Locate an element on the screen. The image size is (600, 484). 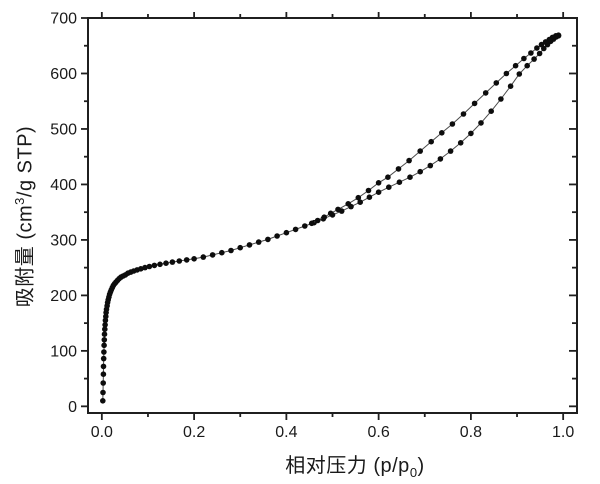
x-axis-label-text: 相对压力 (p/p is located at coordinates (347, 466).